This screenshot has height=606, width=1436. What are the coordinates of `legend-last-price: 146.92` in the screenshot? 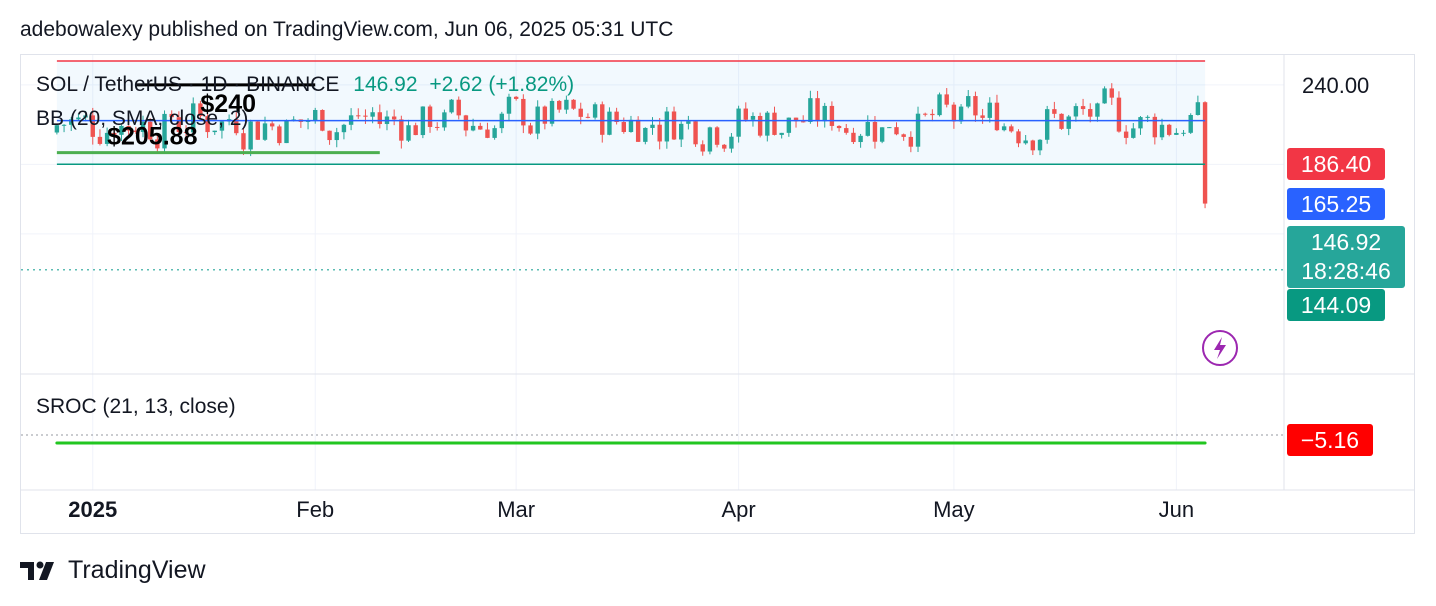 It's located at (385, 84).